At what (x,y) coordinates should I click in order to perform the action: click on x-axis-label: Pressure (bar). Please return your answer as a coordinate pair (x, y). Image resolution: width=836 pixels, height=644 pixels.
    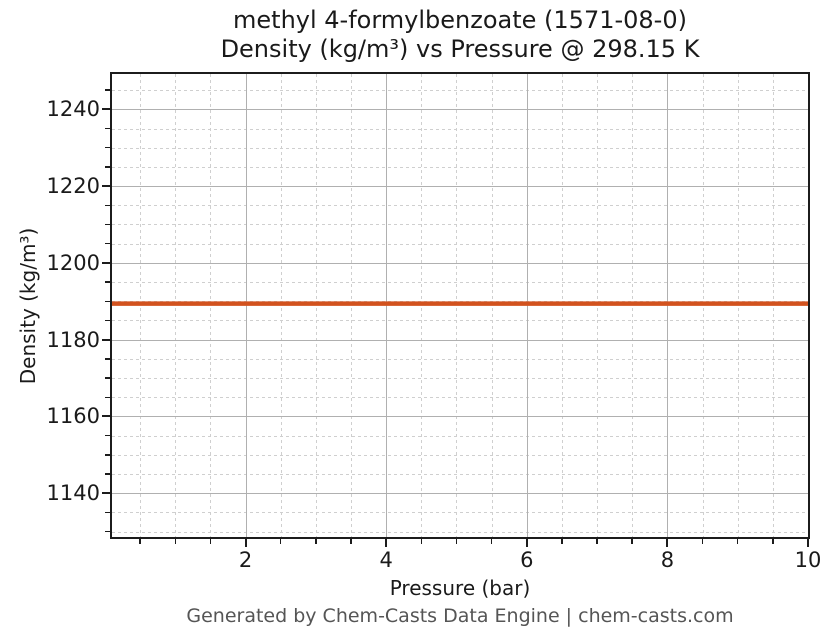
    Looking at the image, I should click on (460, 588).